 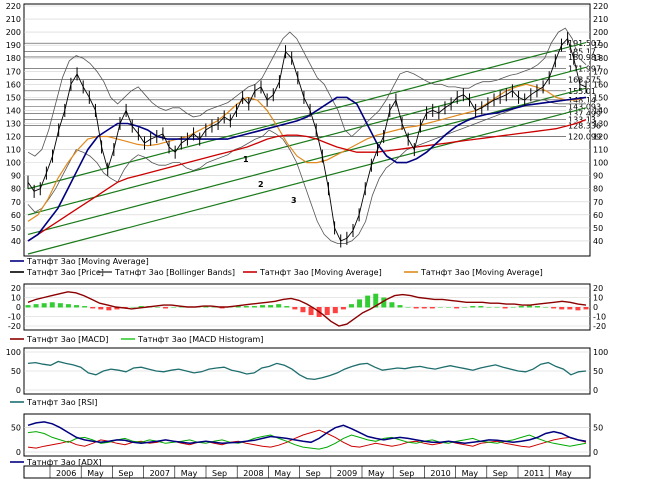 What do you see at coordinates (294, 200) in the screenshot?
I see `channel-label: 3` at bounding box center [294, 200].